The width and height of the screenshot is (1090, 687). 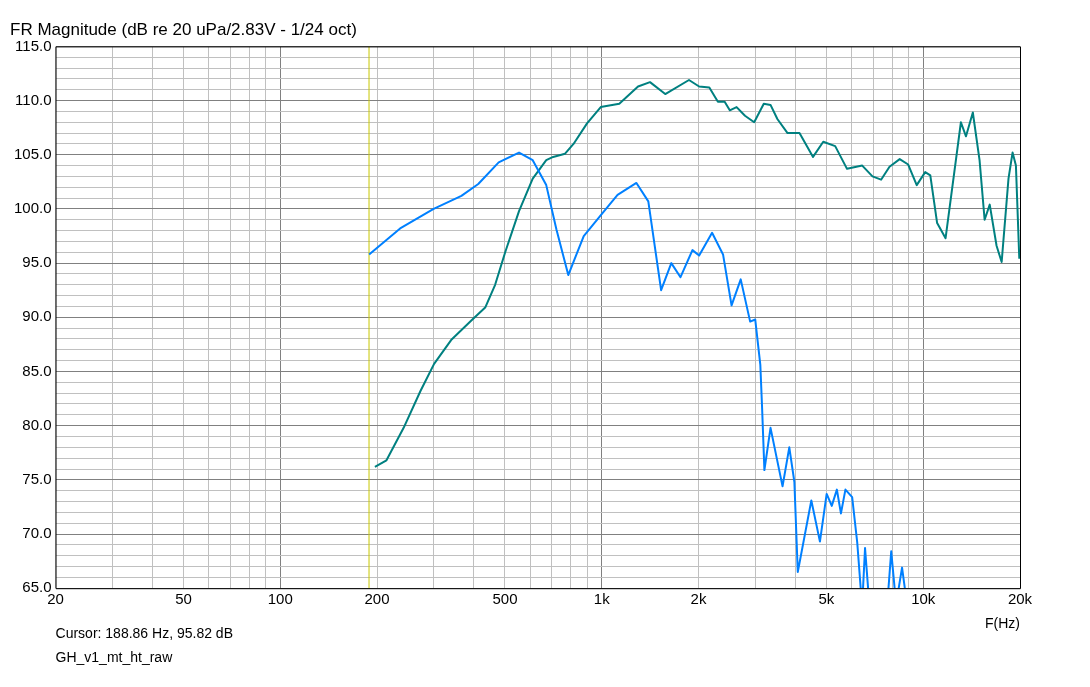 I want to click on y-tick-label: 115.0, so click(x=33, y=45).